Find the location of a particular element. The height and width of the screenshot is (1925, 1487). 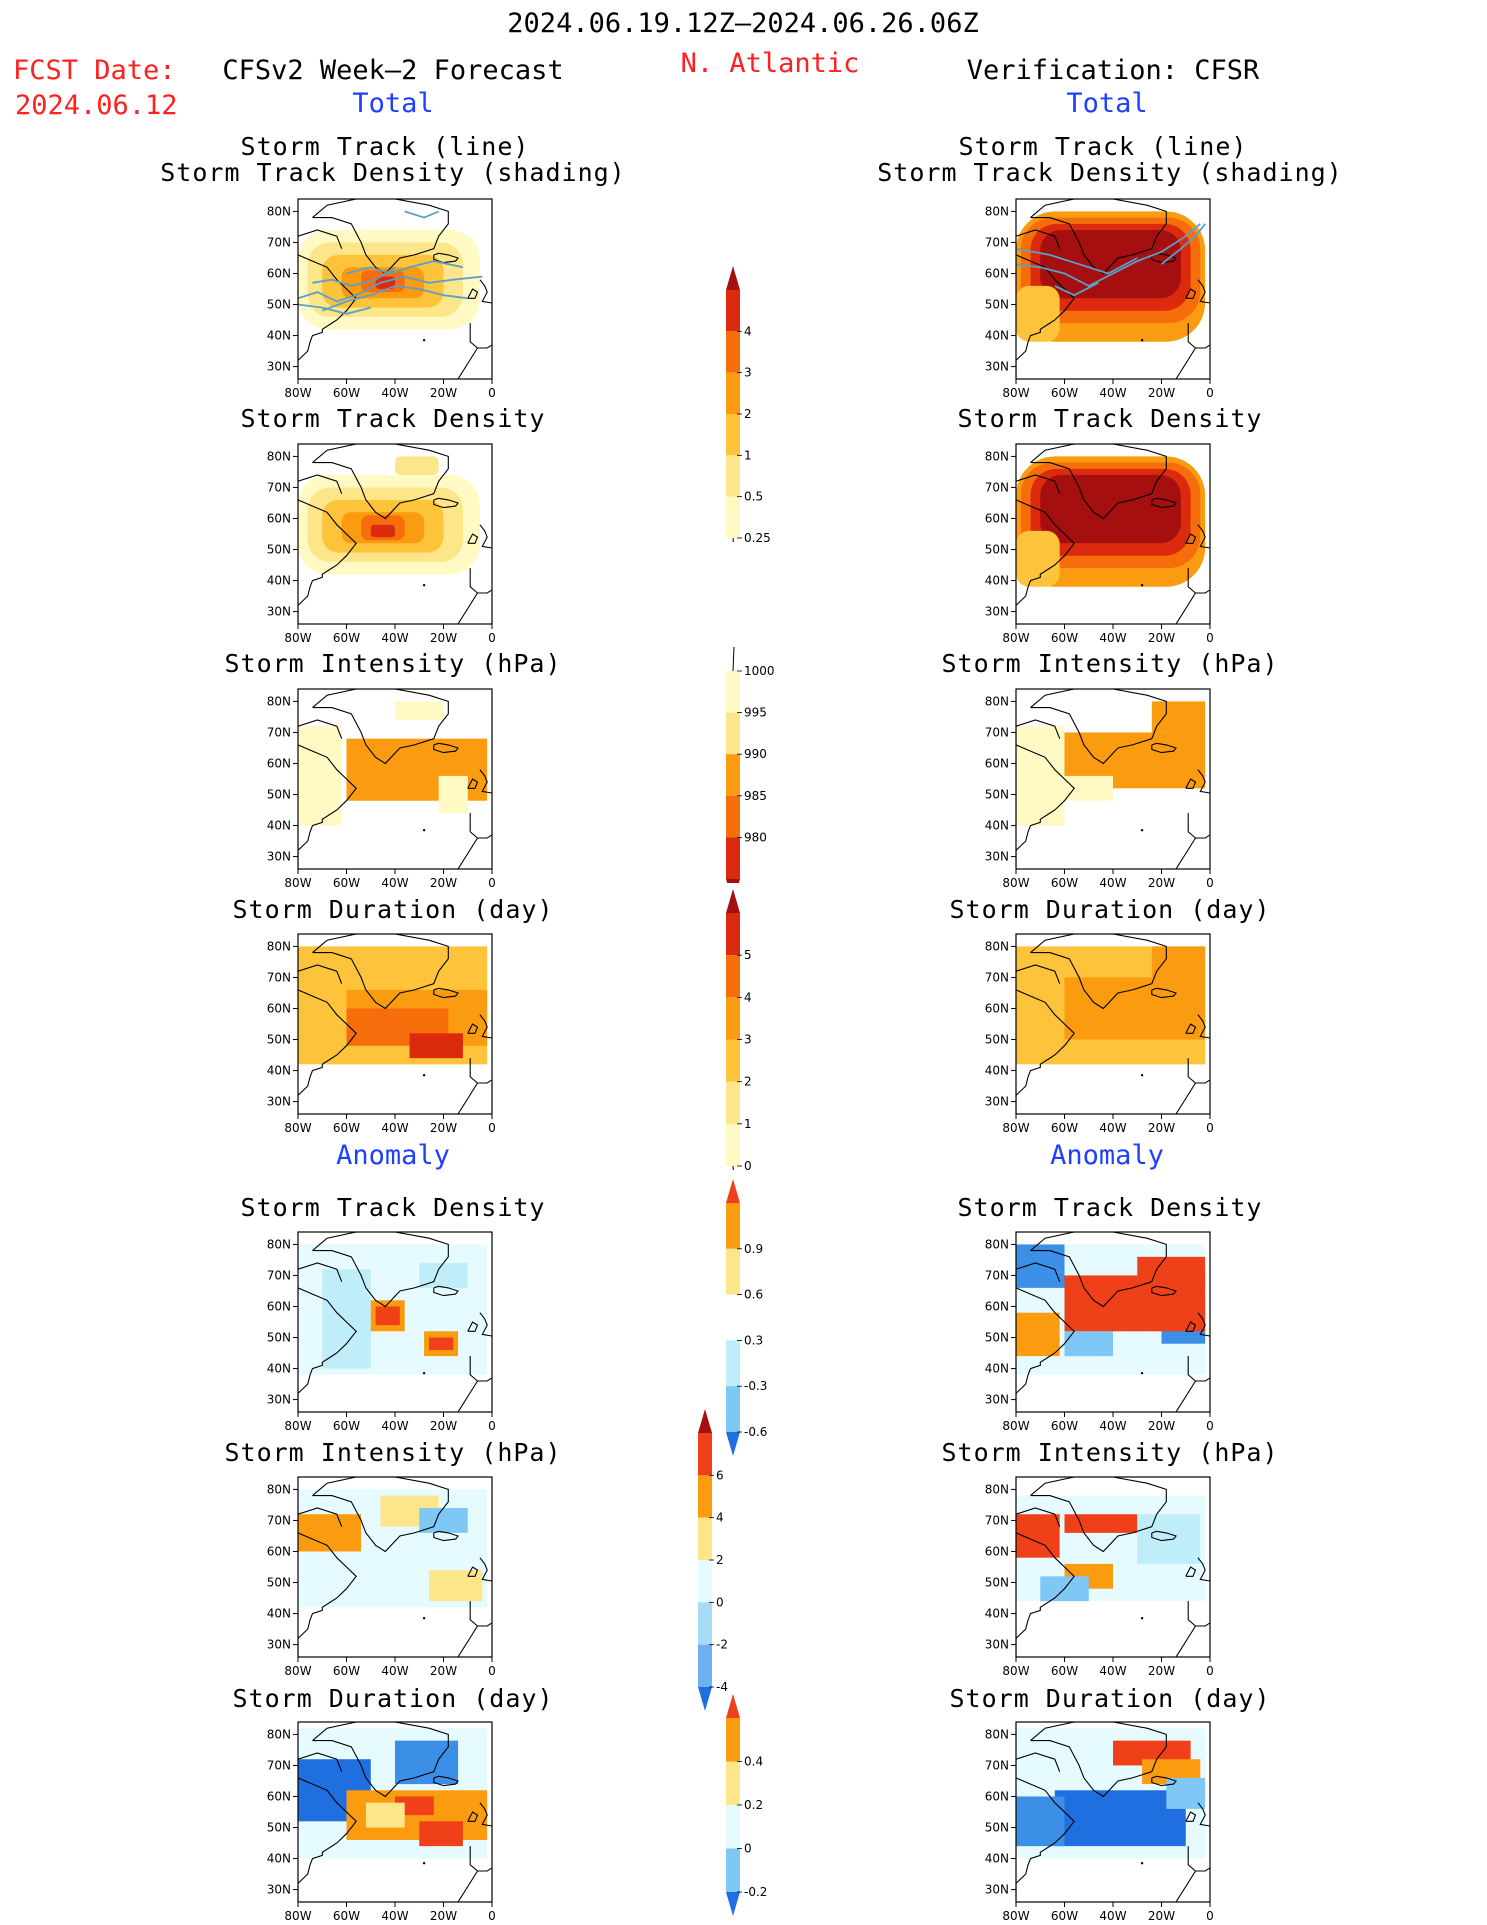

section-anomaly-right: Anomaly is located at coordinates (1107, 1155).